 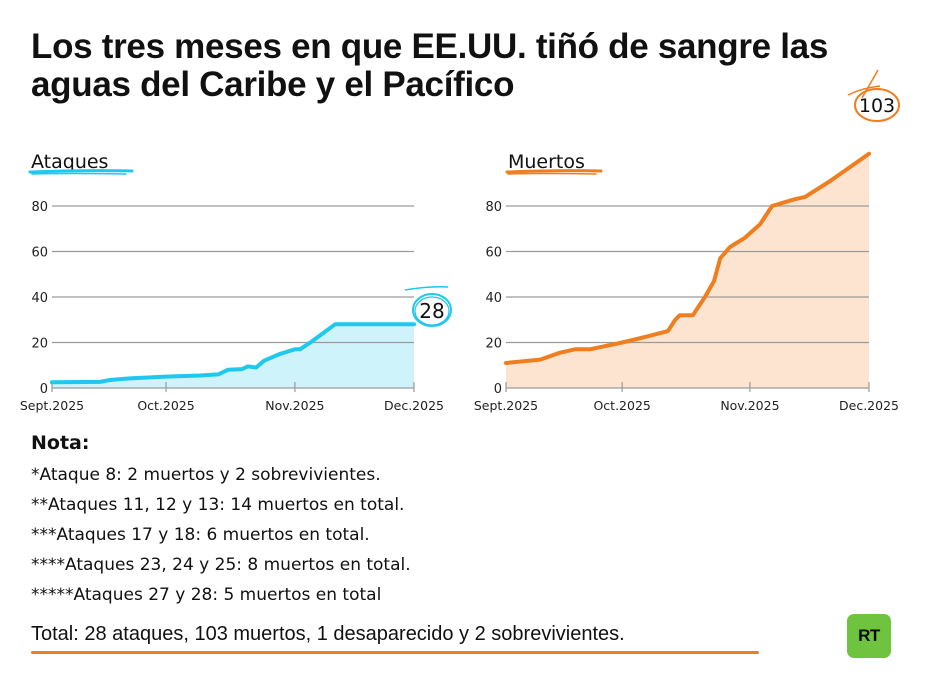 I want to click on notes-heading: Nota:, so click(x=60, y=443).